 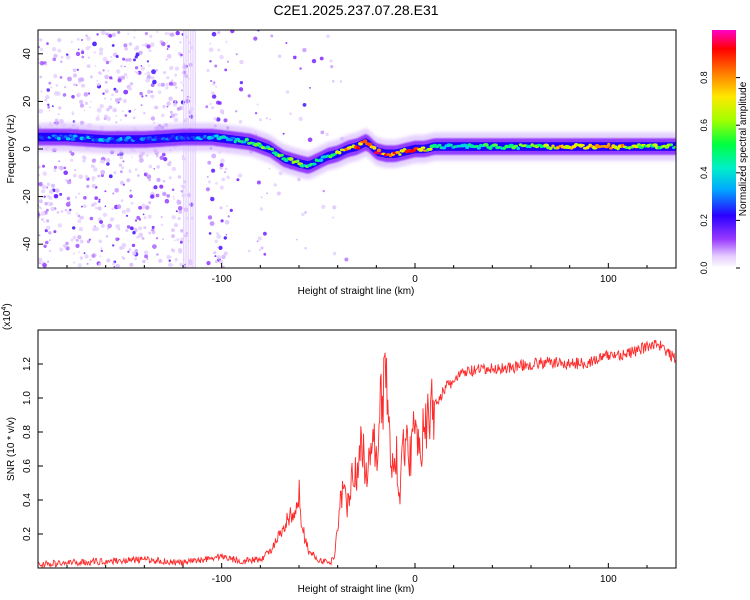 What do you see at coordinates (415, 579) in the screenshot?
I see `snr-x-tick-label: 0` at bounding box center [415, 579].